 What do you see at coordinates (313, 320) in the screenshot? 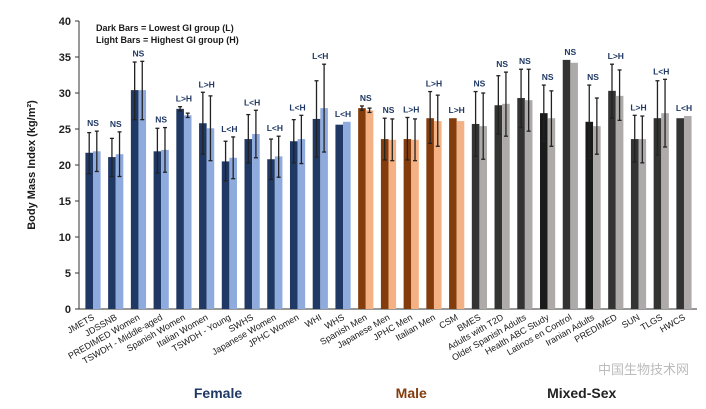
I see `category-label: WHI` at bounding box center [313, 320].